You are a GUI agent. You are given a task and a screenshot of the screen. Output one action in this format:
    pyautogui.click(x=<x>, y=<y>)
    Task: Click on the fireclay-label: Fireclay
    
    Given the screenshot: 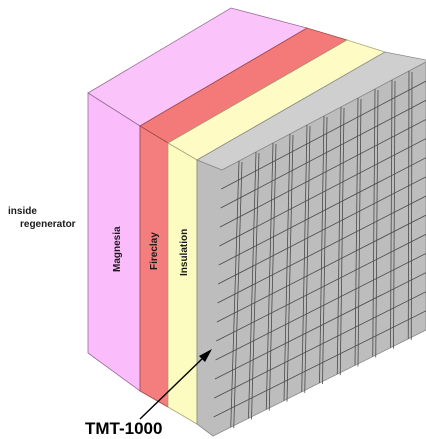 What is the action you would take?
    pyautogui.click(x=154, y=251)
    